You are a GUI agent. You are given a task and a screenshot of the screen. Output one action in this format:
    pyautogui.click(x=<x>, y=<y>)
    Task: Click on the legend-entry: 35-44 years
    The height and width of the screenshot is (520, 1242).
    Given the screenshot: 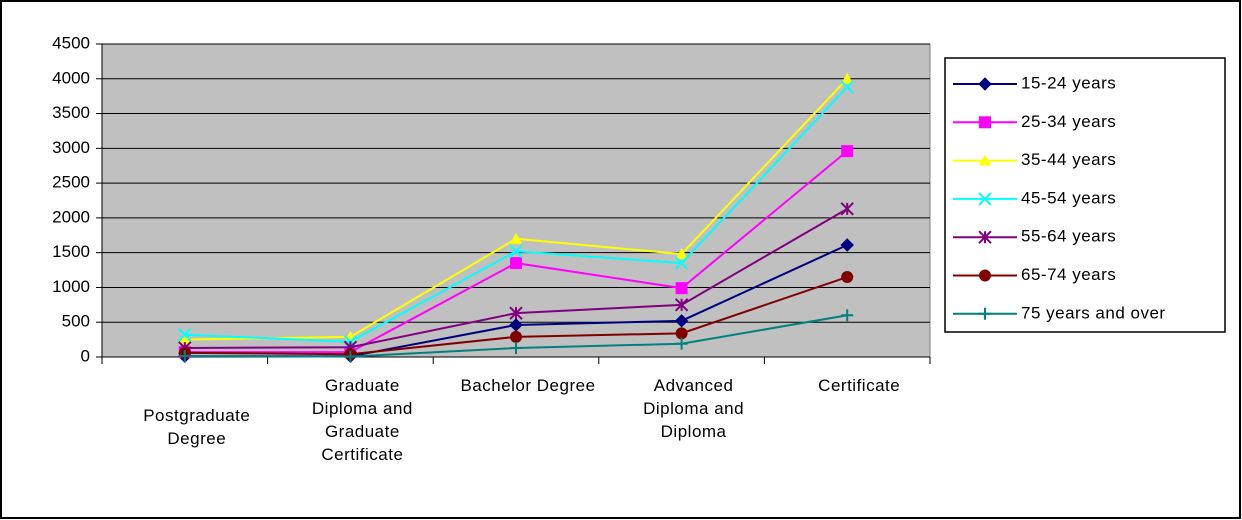 What is the action you would take?
    pyautogui.click(x=1034, y=159)
    